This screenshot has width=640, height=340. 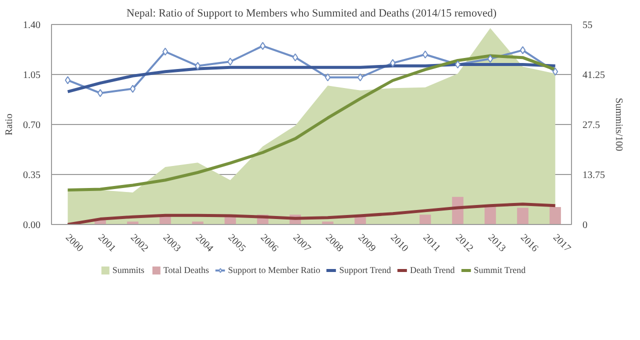 What do you see at coordinates (585, 225) in the screenshot?
I see `y2-tick-label: 0` at bounding box center [585, 225].